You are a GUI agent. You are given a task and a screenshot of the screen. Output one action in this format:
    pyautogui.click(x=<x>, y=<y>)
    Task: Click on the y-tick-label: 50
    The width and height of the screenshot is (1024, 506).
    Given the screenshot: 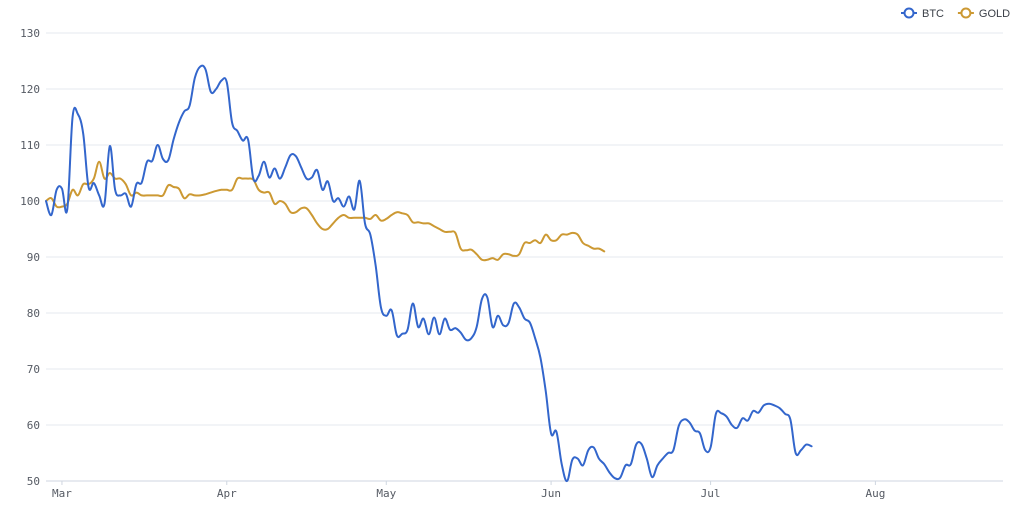 What is the action you would take?
    pyautogui.click(x=33, y=481)
    